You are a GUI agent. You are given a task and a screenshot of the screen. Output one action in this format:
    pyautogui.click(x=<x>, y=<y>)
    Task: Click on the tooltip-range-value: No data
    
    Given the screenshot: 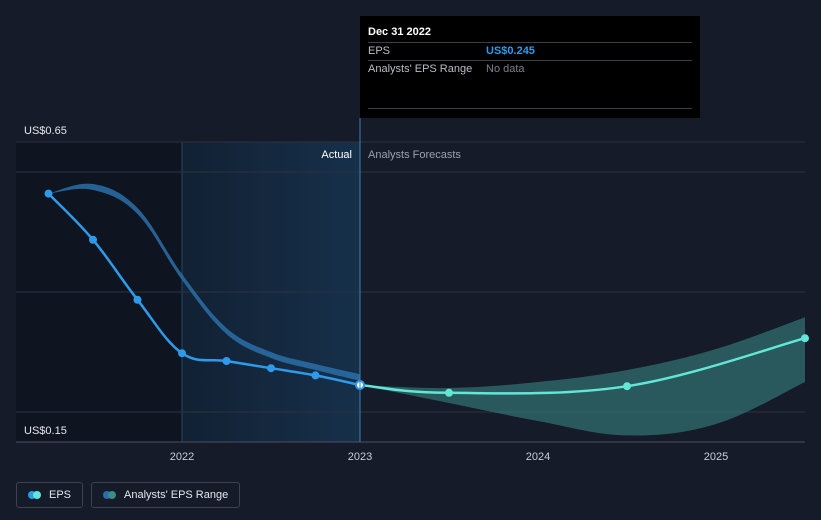 What is the action you would take?
    pyautogui.click(x=505, y=69)
    